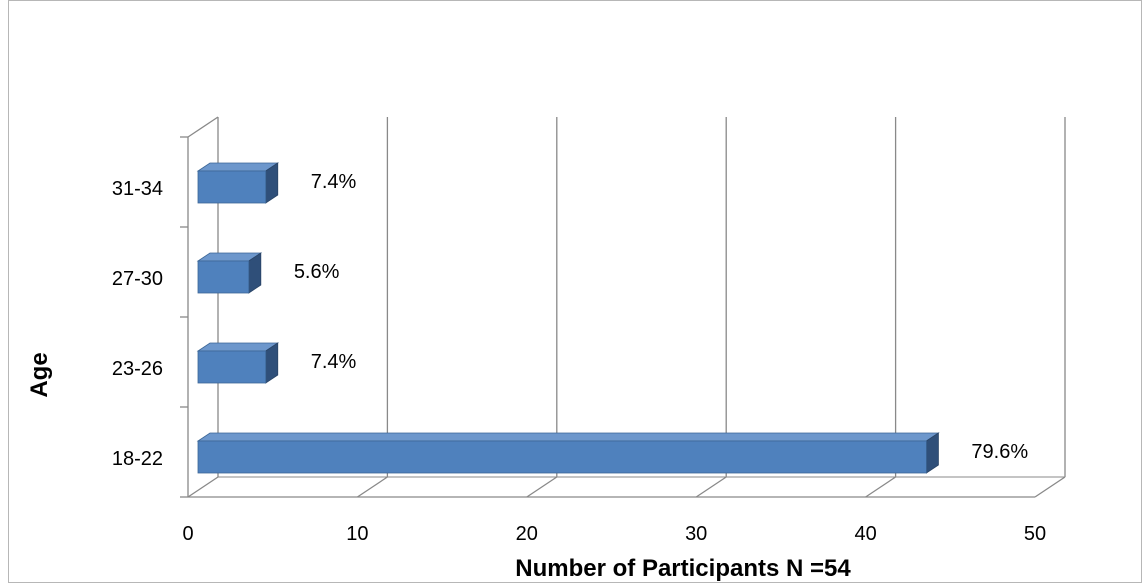  I want to click on y-tick-label: 27-30, so click(137, 279).